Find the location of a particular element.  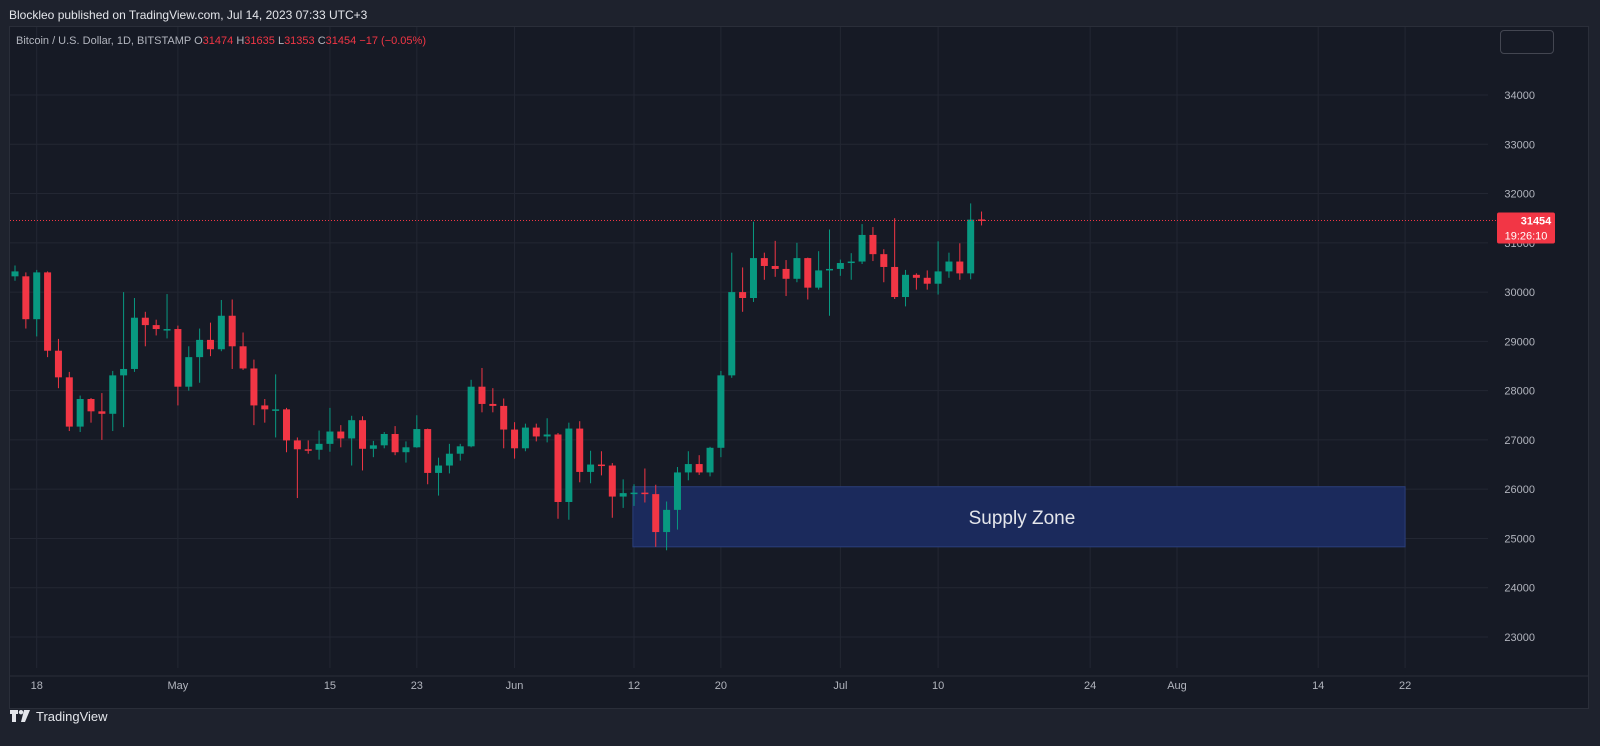

close-value: 31454 is located at coordinates (341, 41).